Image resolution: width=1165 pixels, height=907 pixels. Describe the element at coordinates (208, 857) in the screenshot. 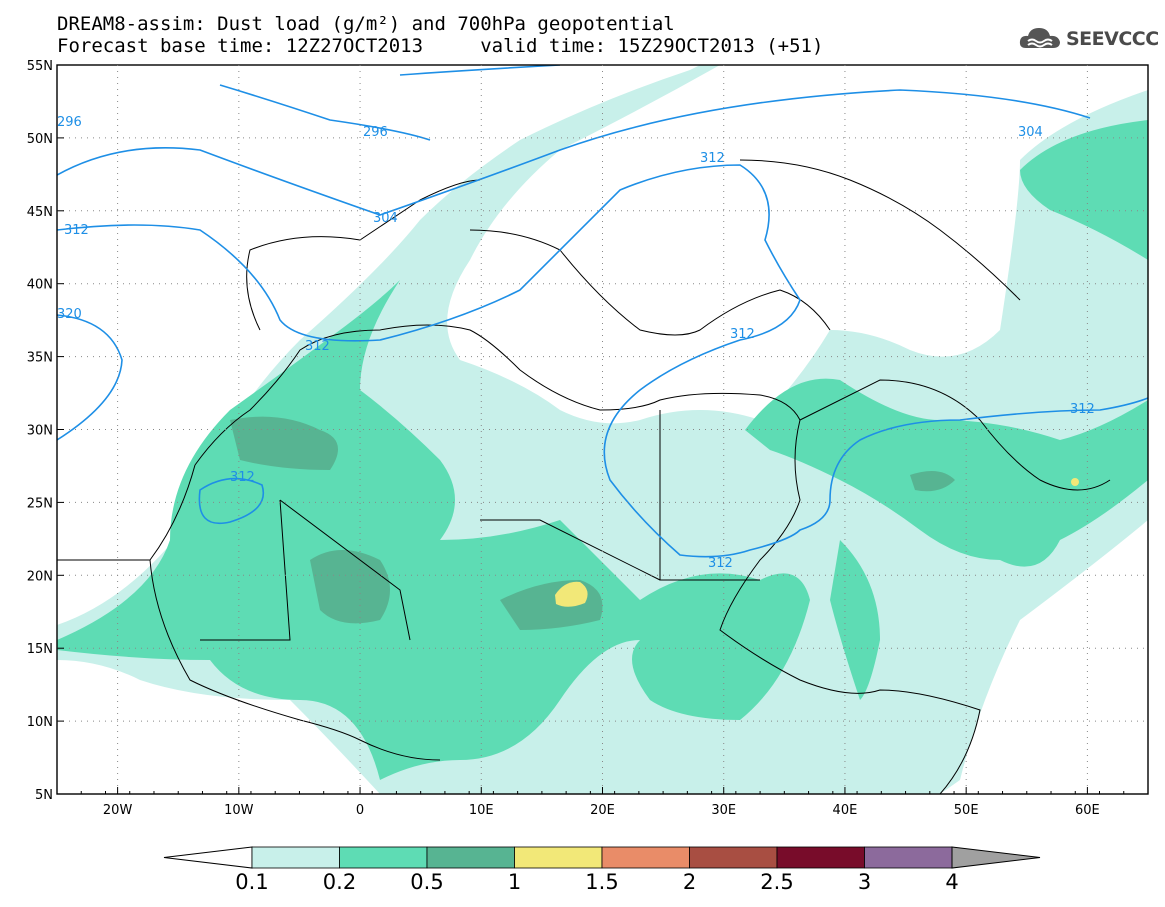

I see `colorbar-under-arrow` at that location.